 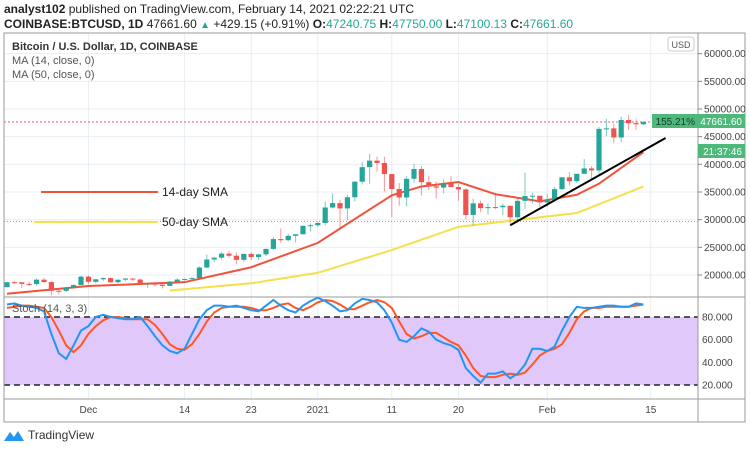 I want to click on time-tick-label: 14, so click(x=185, y=410).